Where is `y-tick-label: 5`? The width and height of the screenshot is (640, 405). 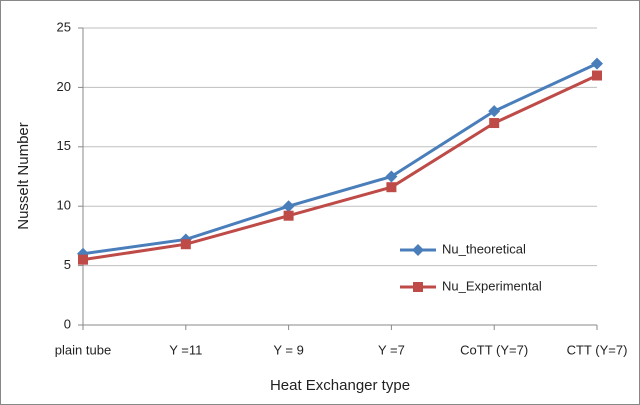
y-tick-label: 5 is located at coordinates (67, 264).